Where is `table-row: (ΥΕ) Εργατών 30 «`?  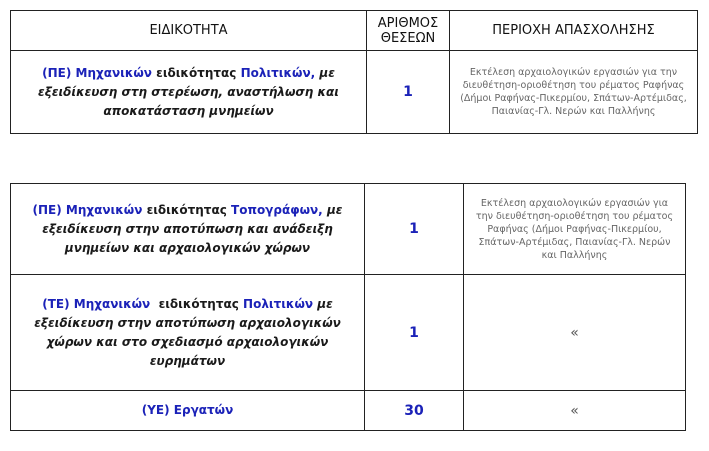 table-row: (ΥΕ) Εργατών 30 « is located at coordinates (348, 410).